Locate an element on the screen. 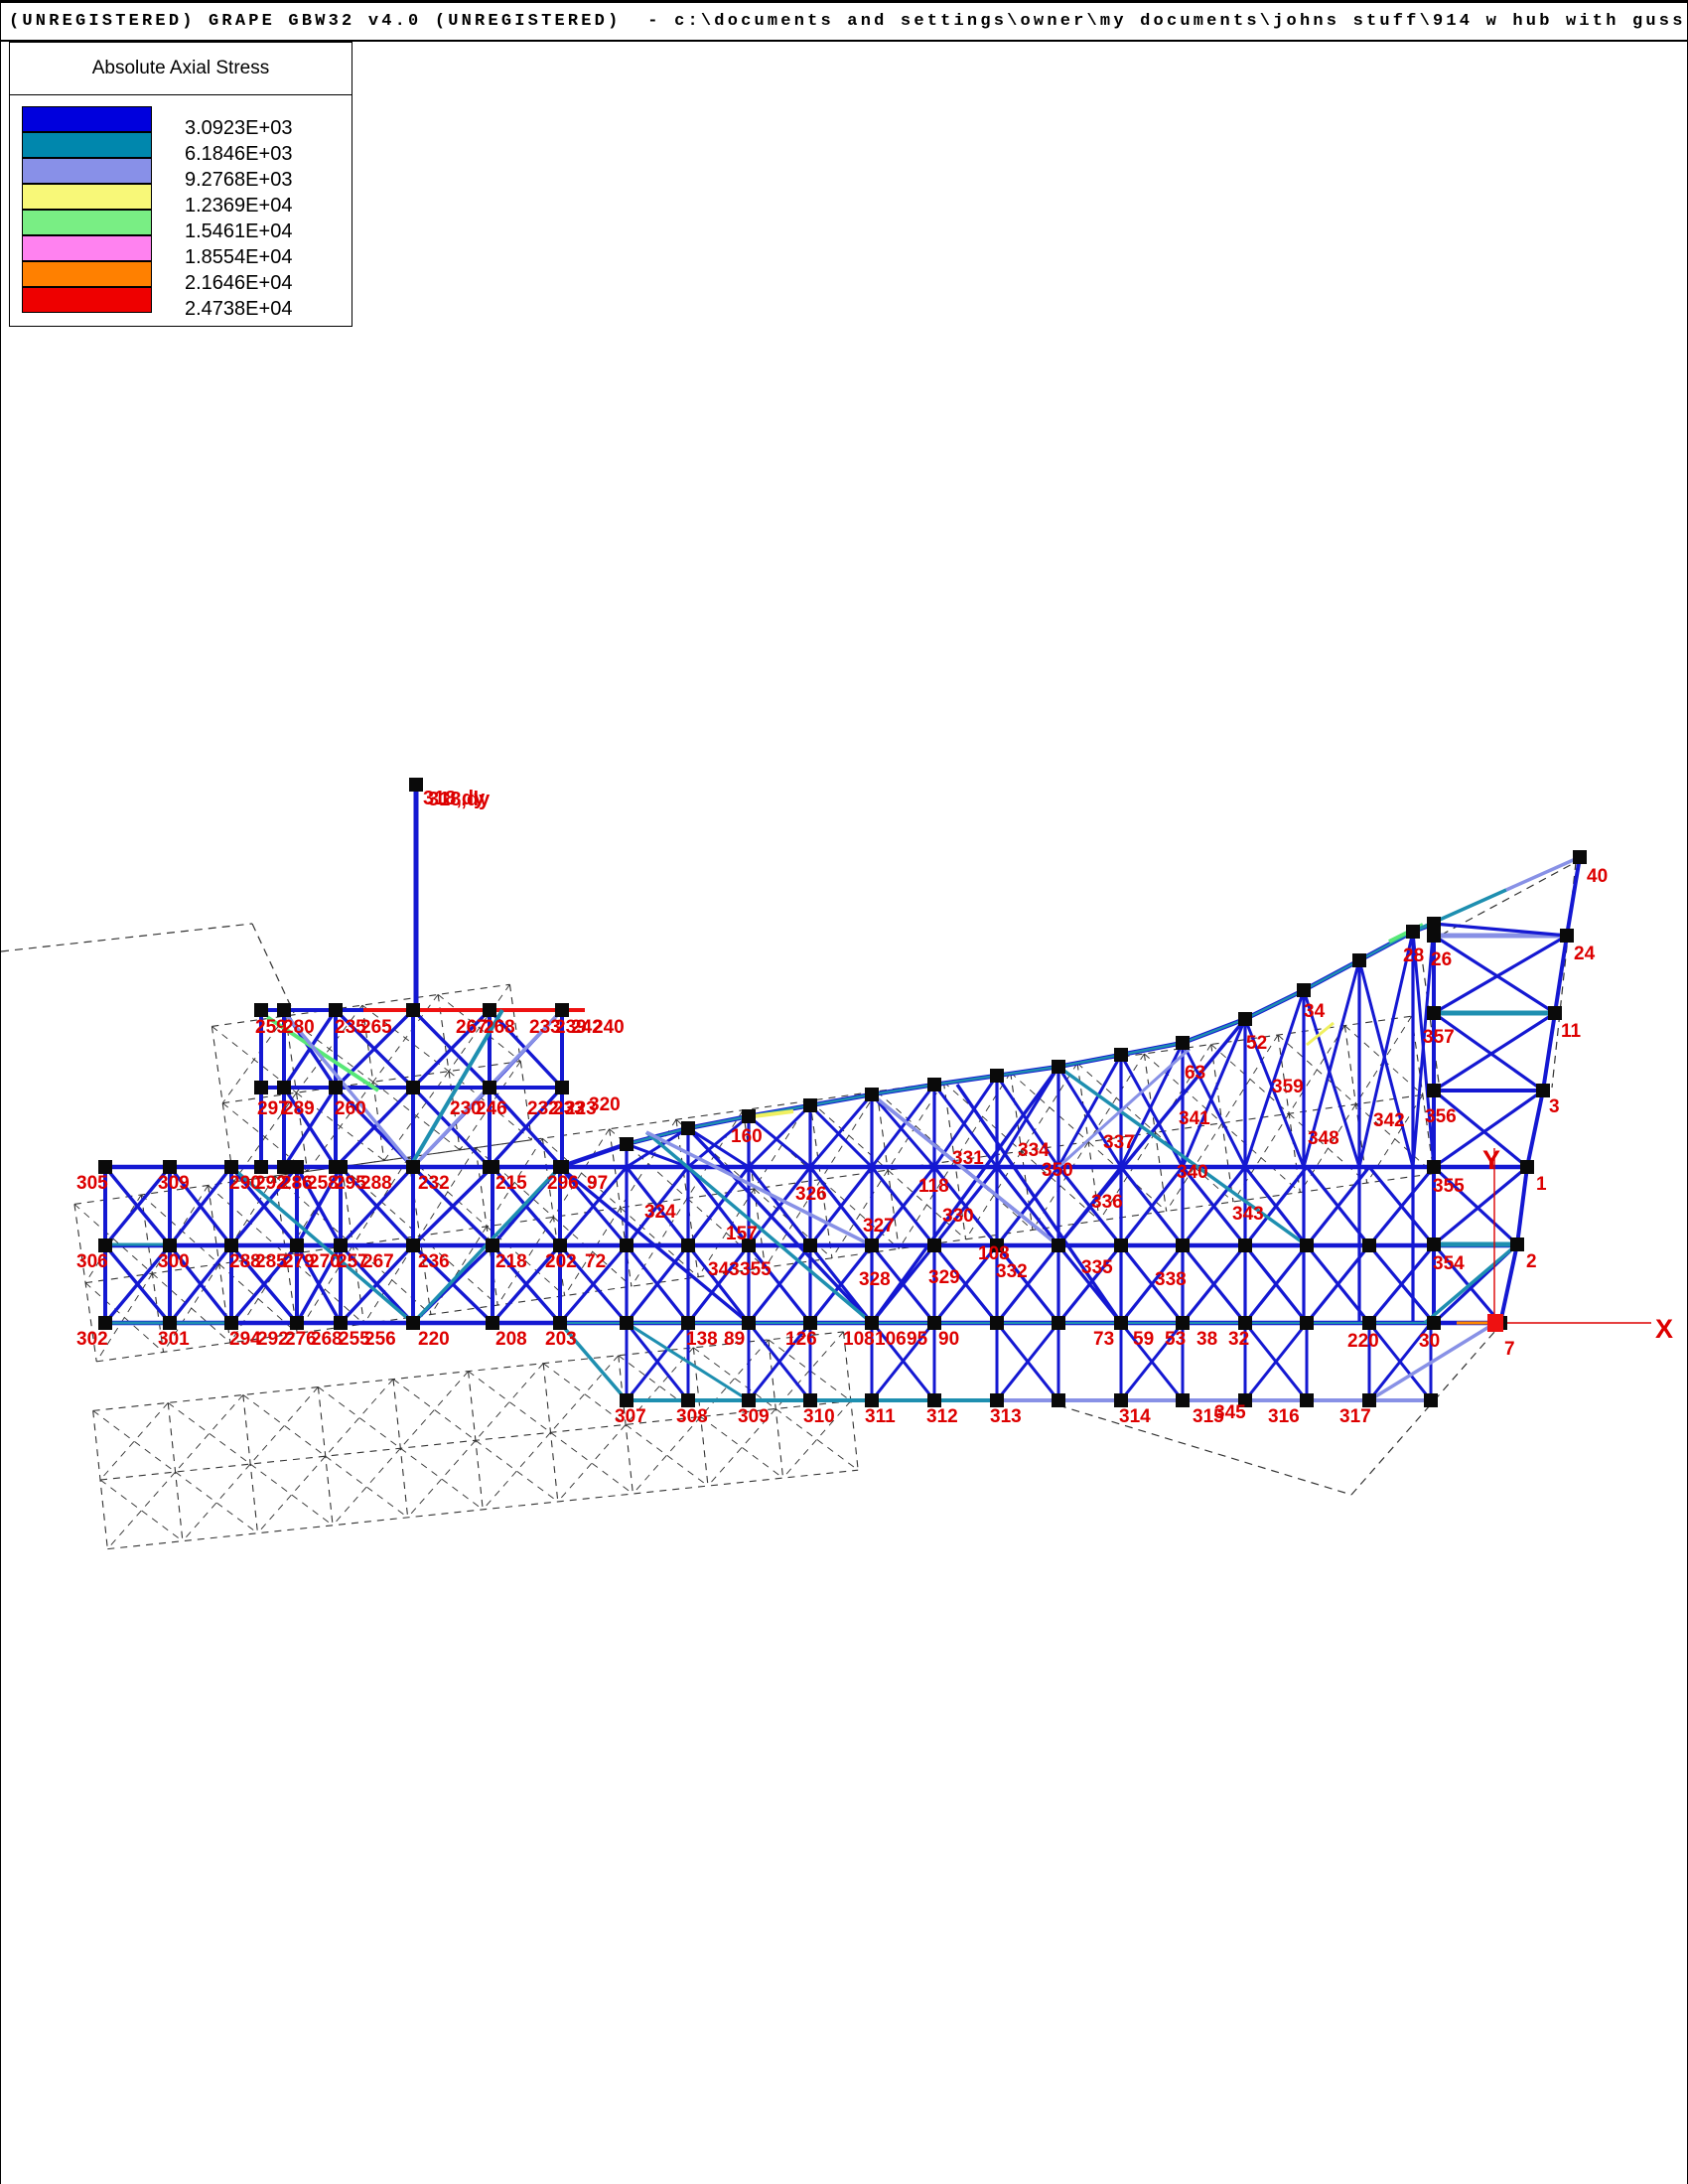 Image resolution: width=1688 pixels, height=2184 pixels. node-label: 90 is located at coordinates (948, 1339).